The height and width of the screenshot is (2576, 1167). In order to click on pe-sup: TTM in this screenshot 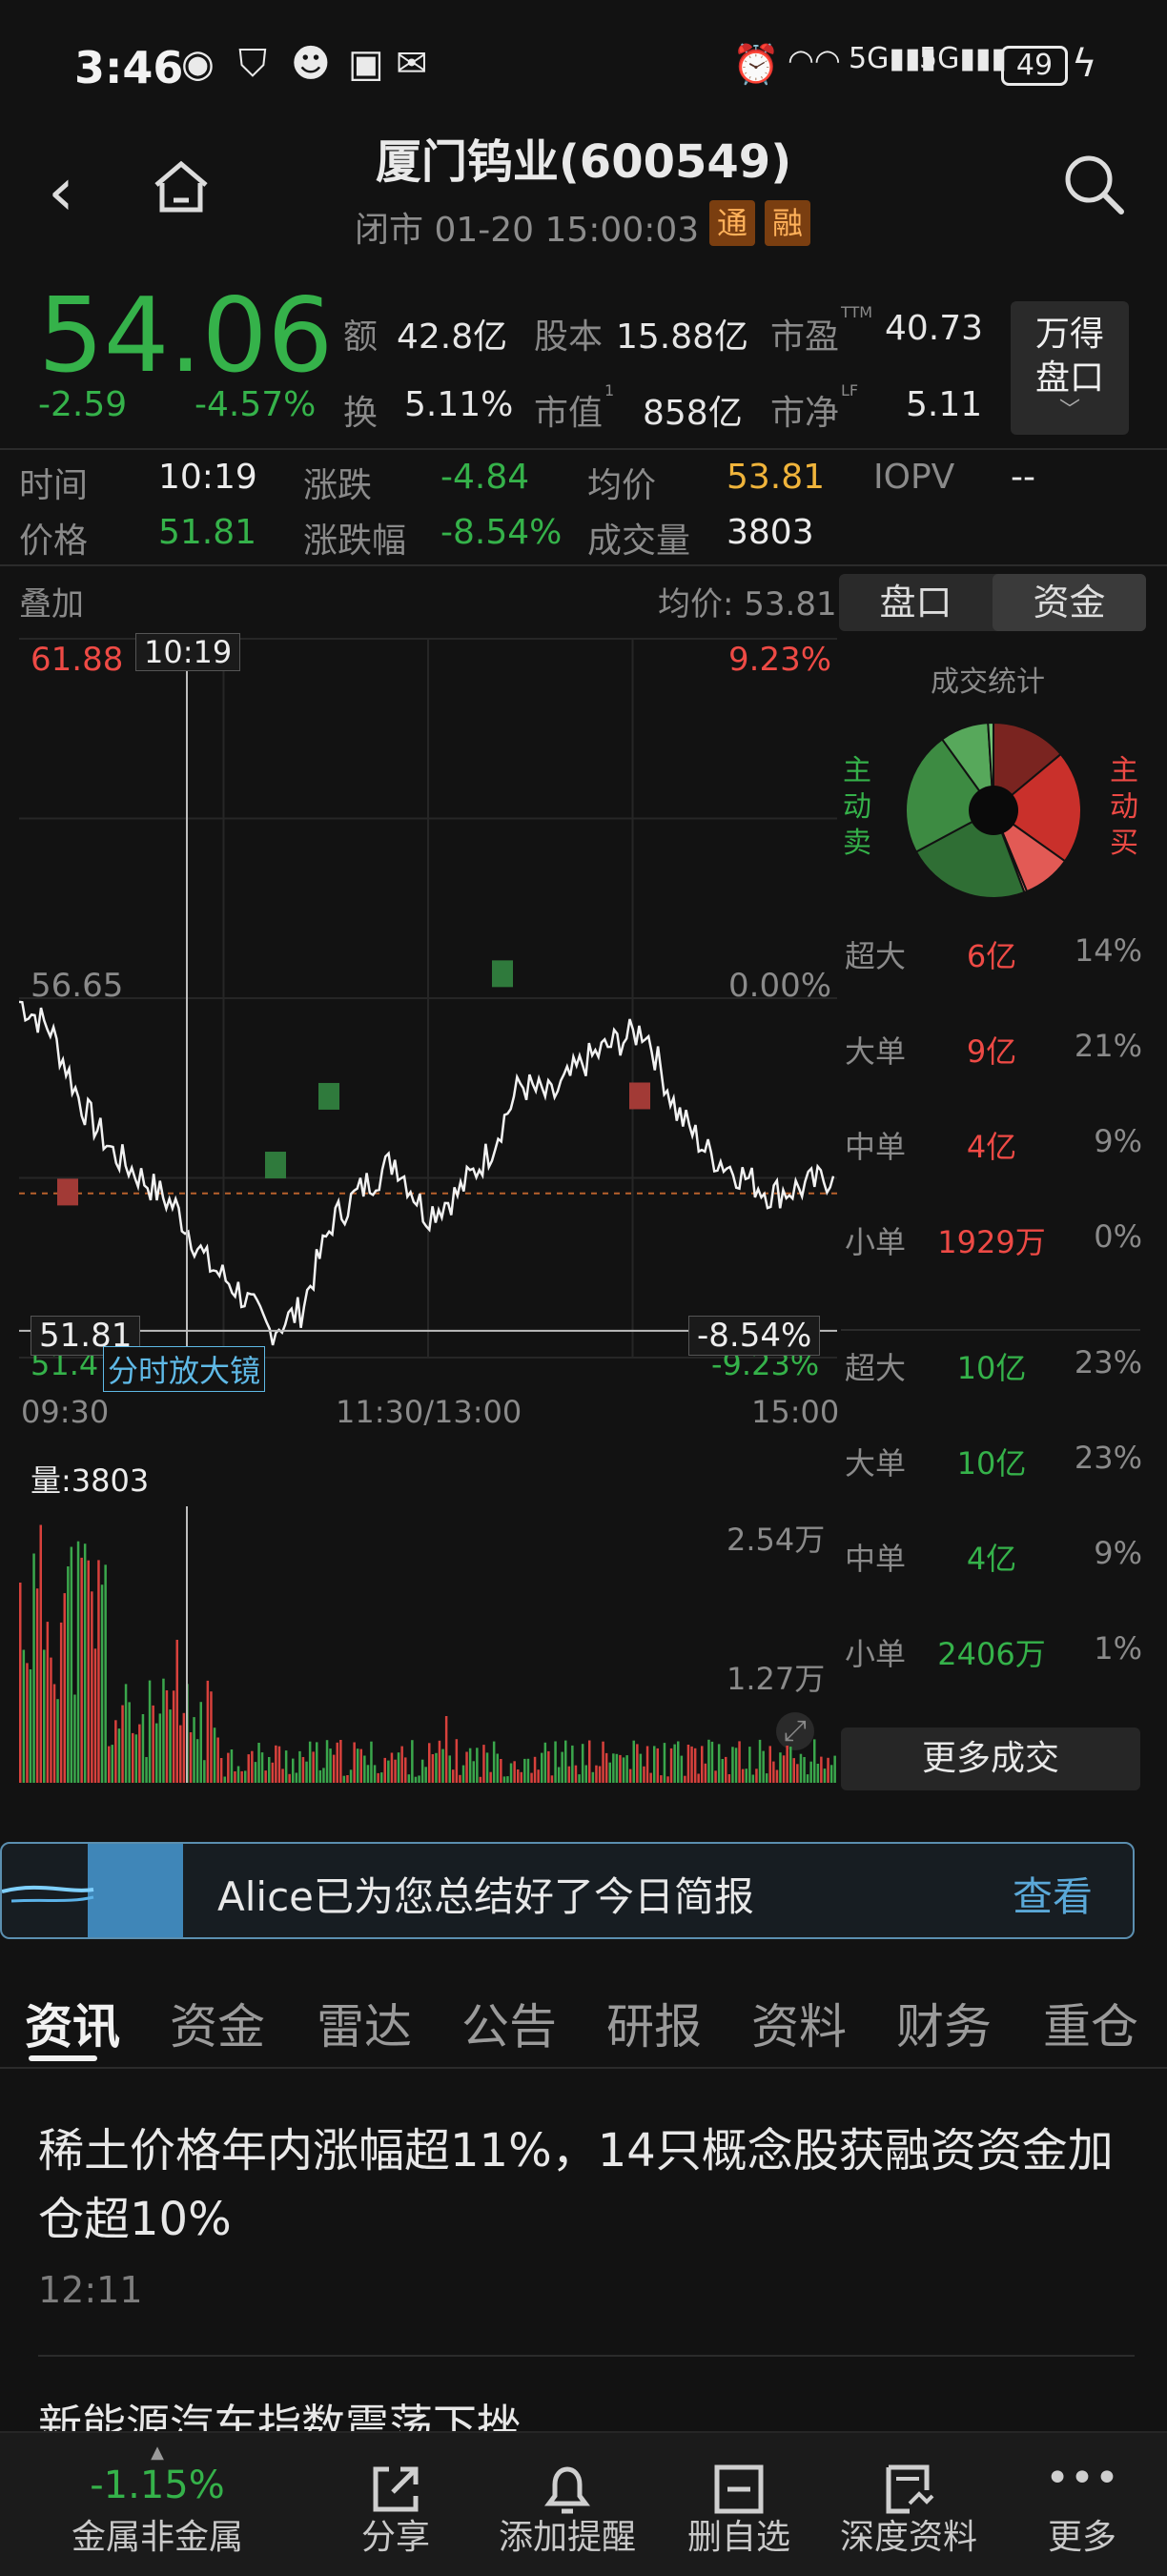, I will do `click(857, 312)`.